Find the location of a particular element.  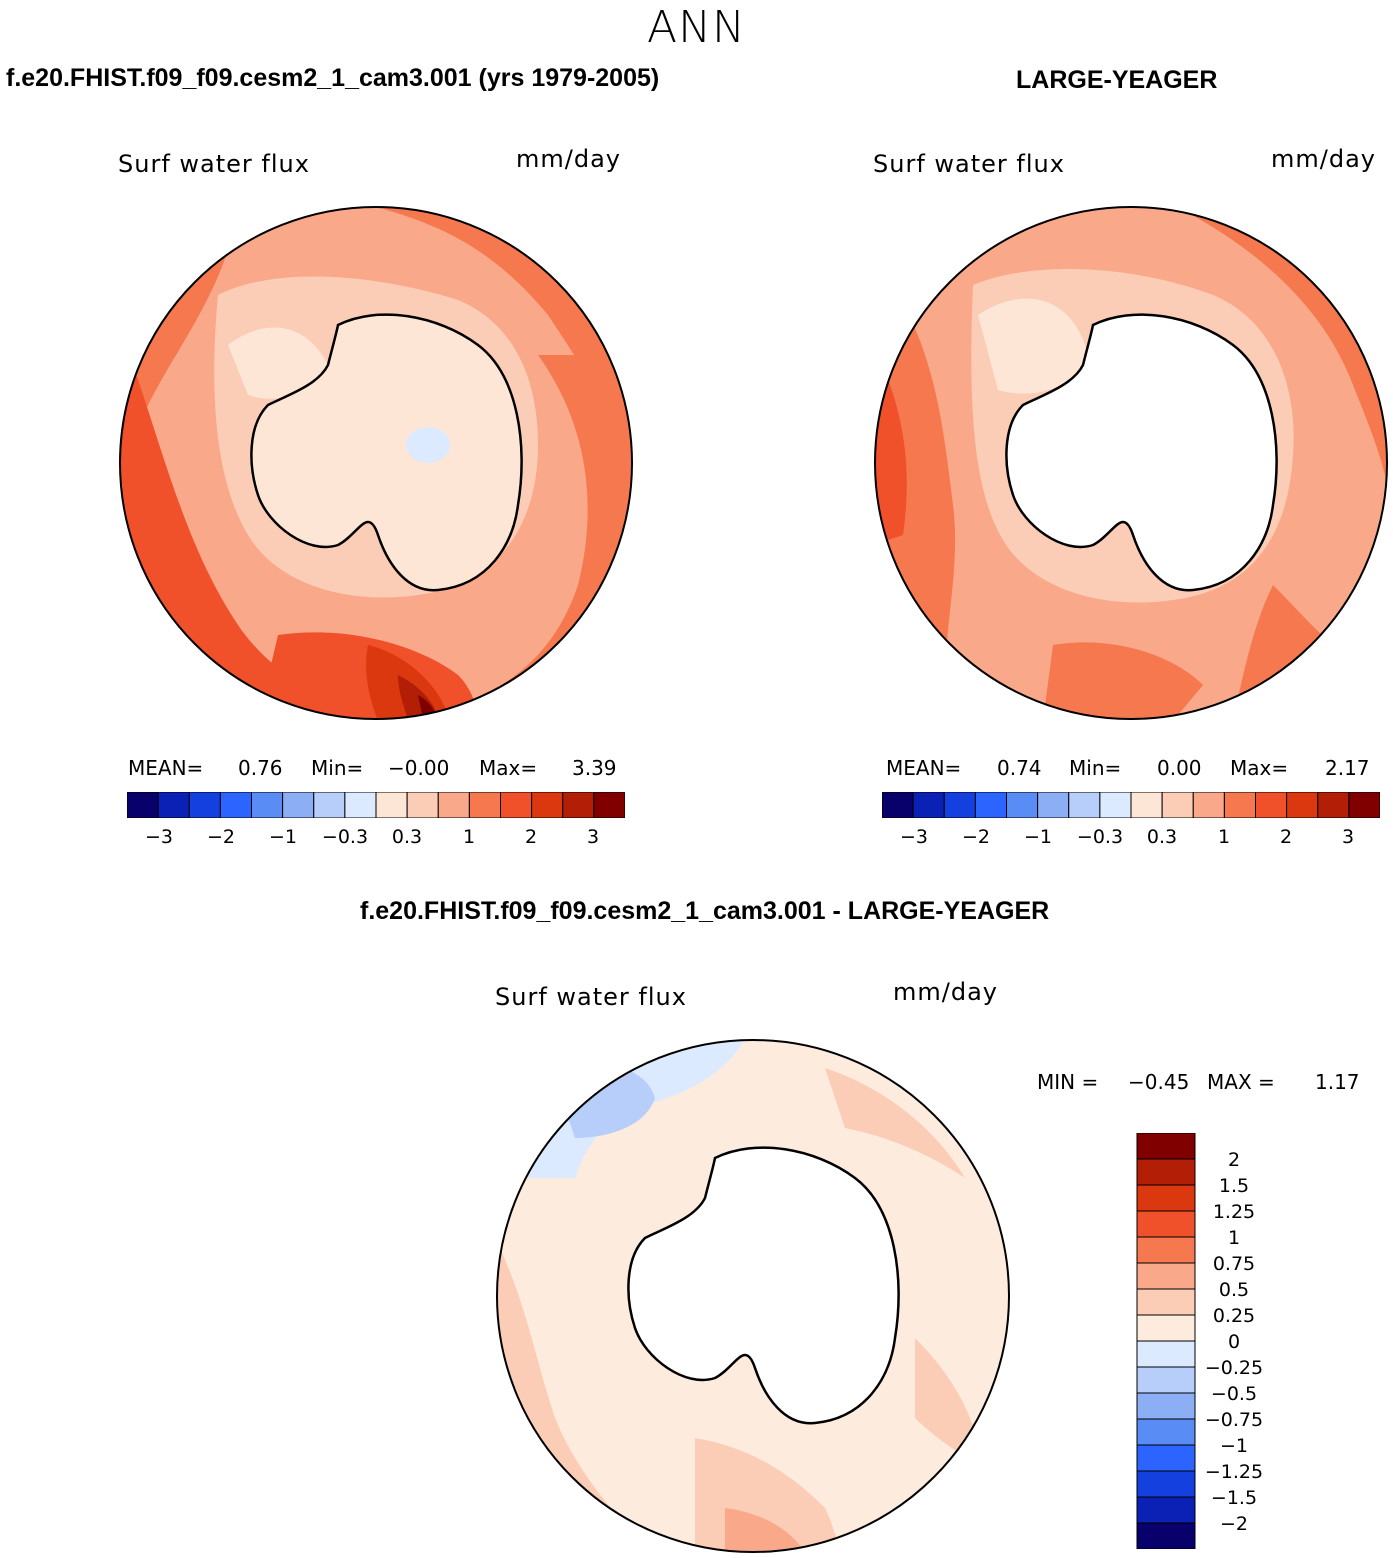

diff-max-value: 1.17 is located at coordinates (1337, 1082).